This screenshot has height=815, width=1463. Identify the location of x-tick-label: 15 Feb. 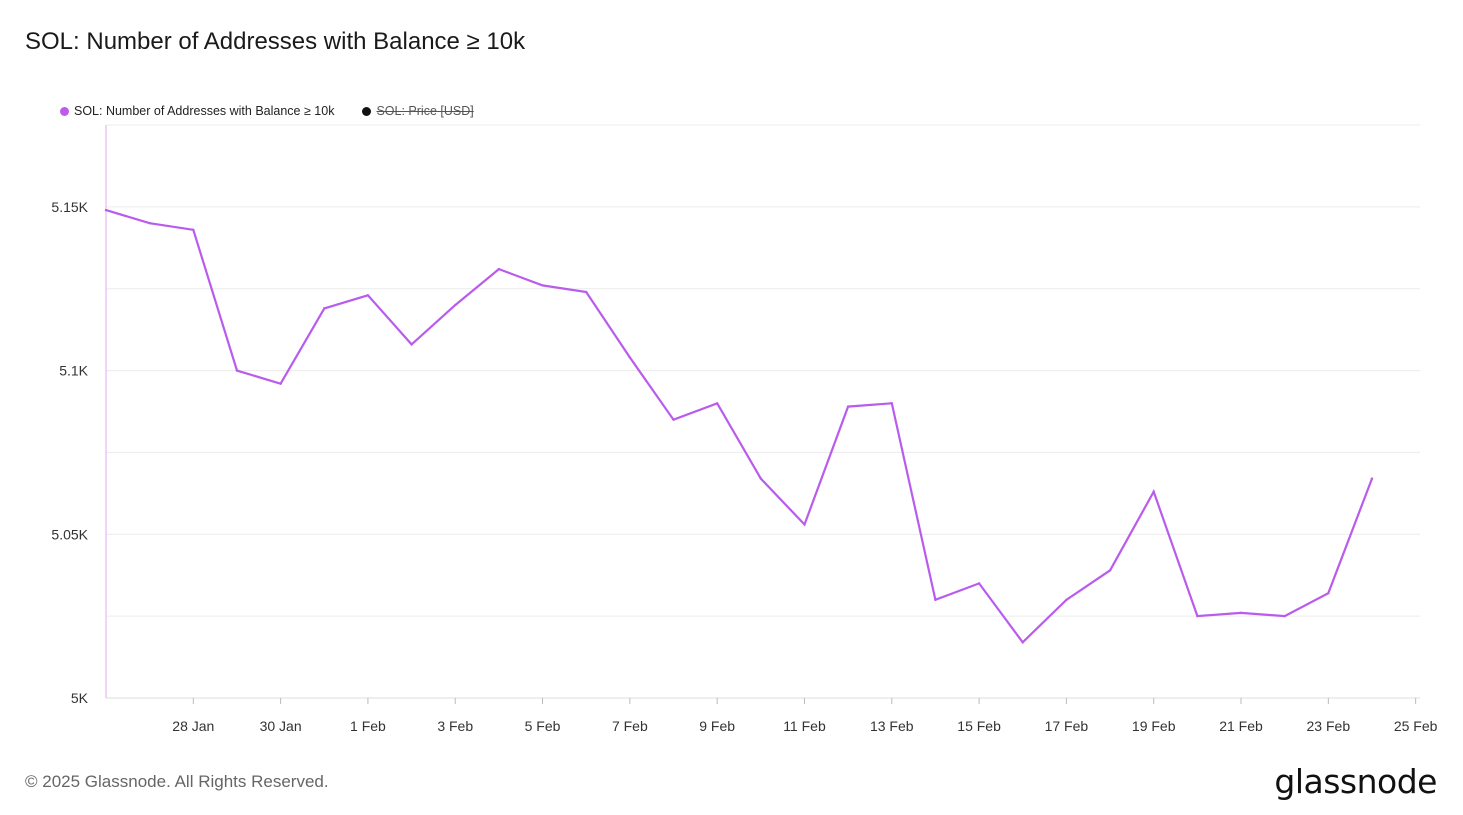
(979, 726).